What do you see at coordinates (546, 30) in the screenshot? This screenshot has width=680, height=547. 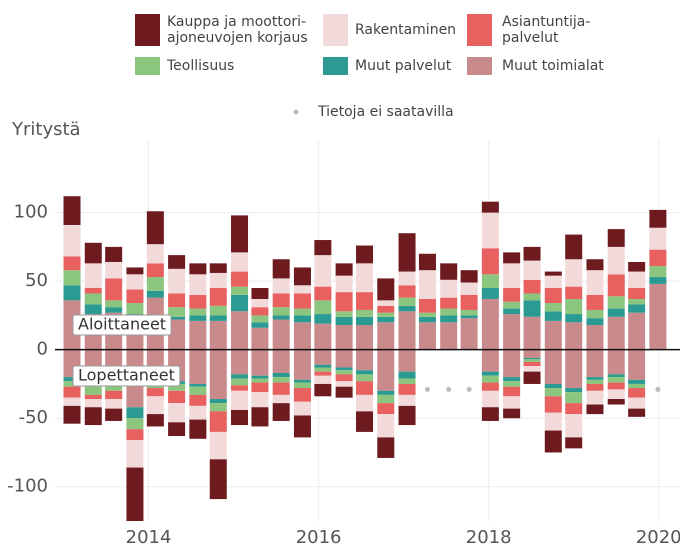 I see `legend-label: Asiantuntija-palvelut` at bounding box center [546, 30].